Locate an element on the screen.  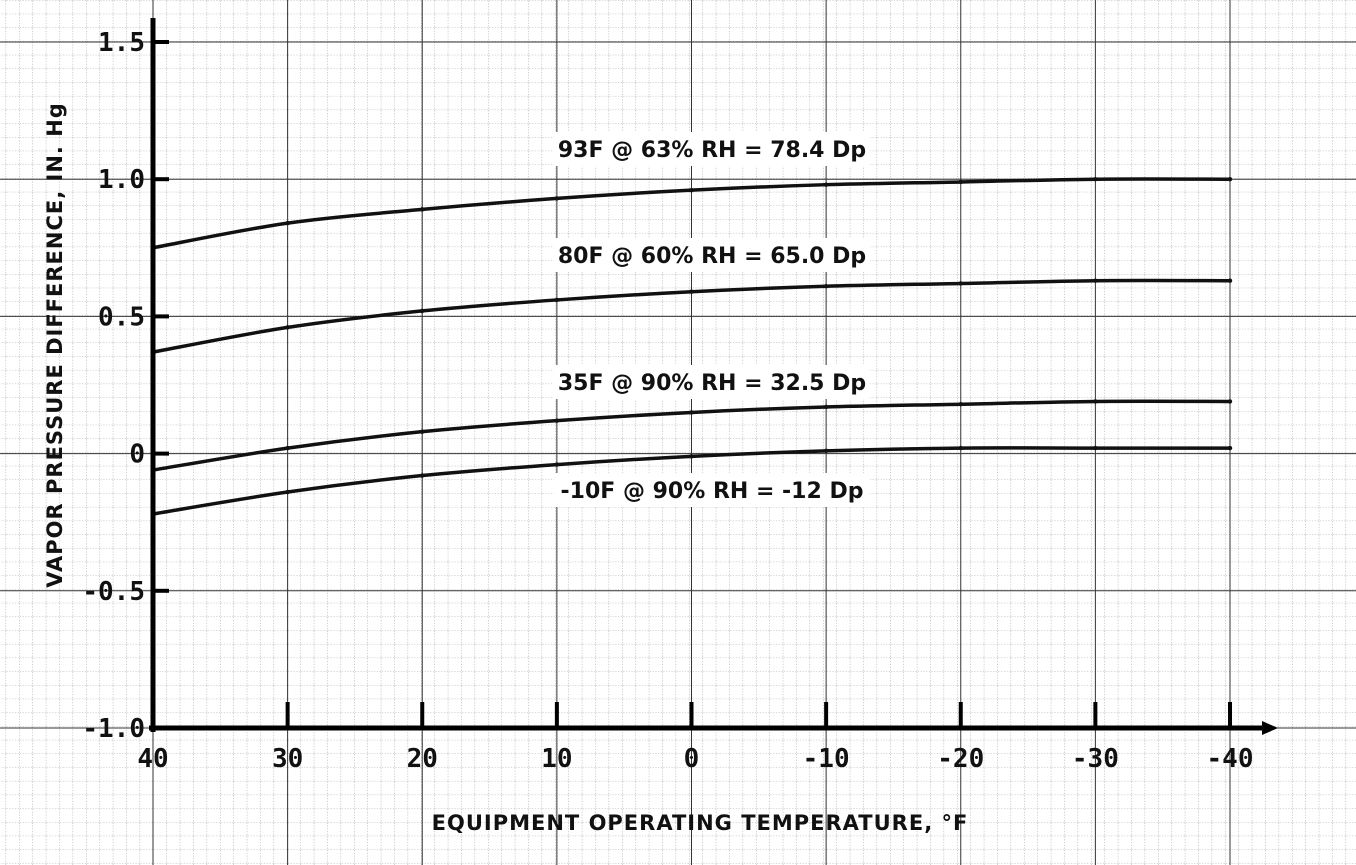
x-tick-label-8: -40 is located at coordinates (1230, 759).